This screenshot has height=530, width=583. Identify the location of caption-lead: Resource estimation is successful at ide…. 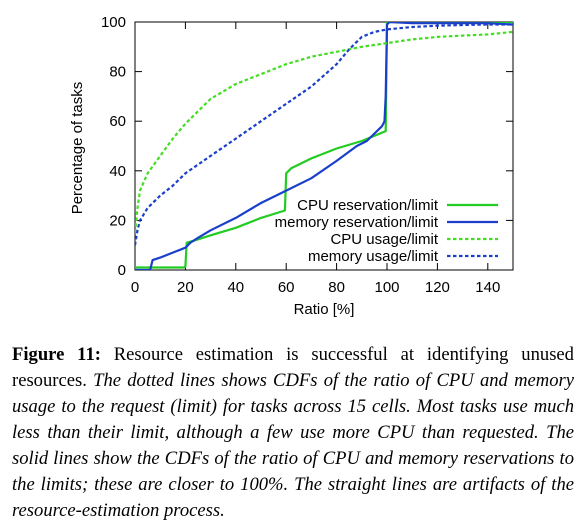
(293, 367).